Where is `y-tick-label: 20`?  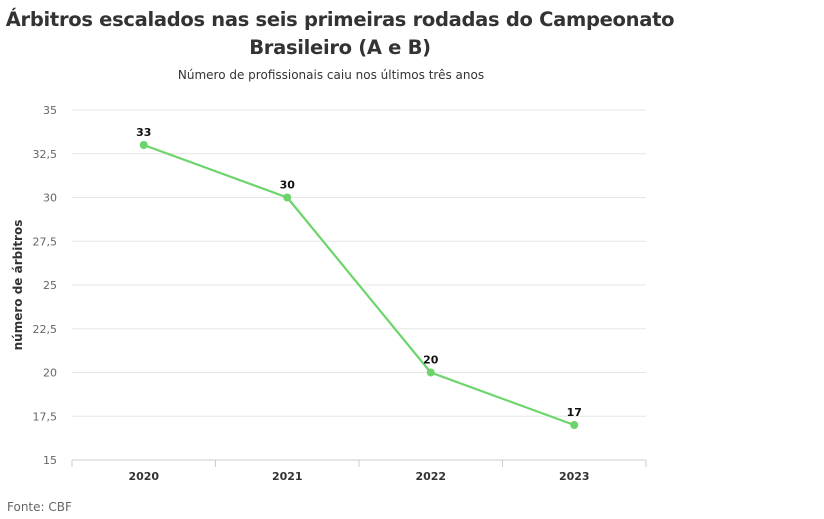
y-tick-label: 20 is located at coordinates (50, 373).